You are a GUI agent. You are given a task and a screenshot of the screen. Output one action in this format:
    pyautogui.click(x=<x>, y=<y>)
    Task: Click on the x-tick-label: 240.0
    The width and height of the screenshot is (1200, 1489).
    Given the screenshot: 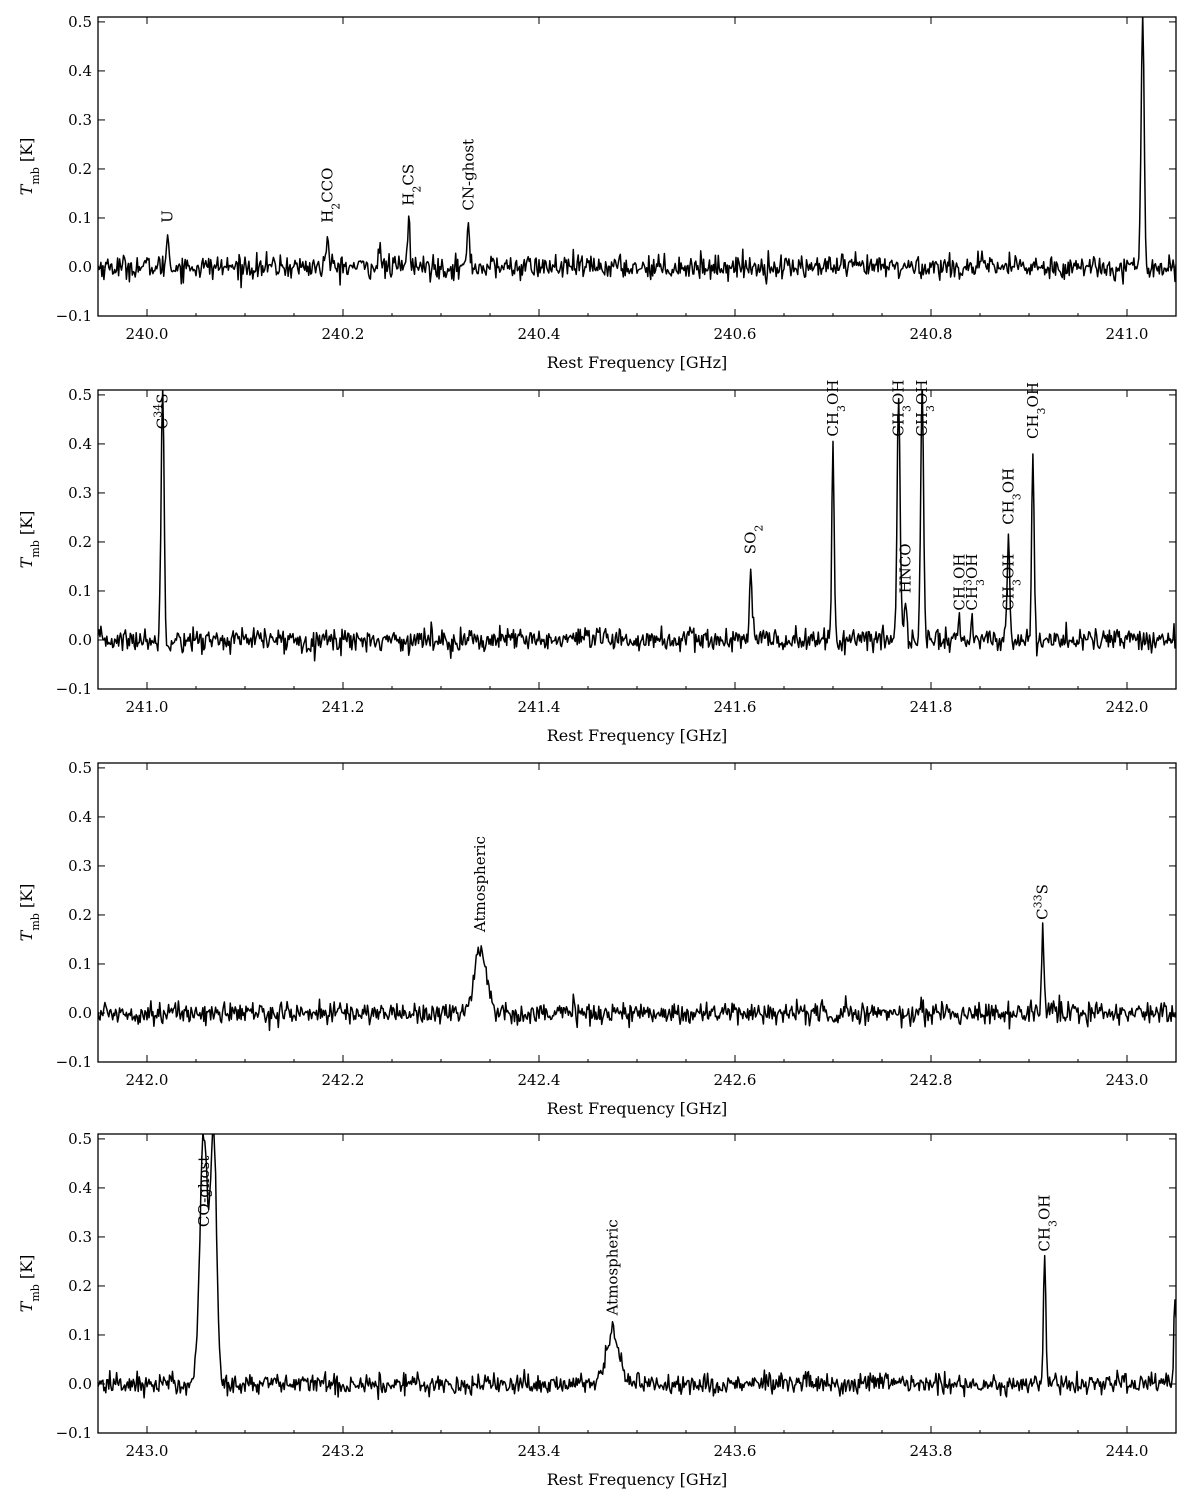 What is the action you would take?
    pyautogui.click(x=147, y=334)
    